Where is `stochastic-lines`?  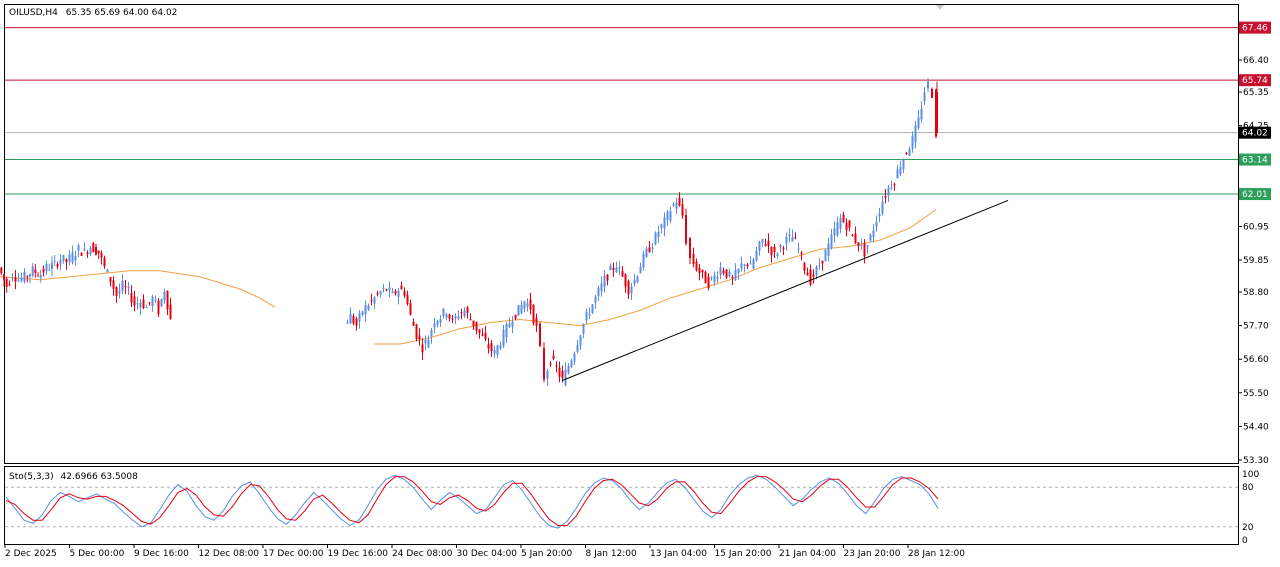
stochastic-lines is located at coordinates (472, 501).